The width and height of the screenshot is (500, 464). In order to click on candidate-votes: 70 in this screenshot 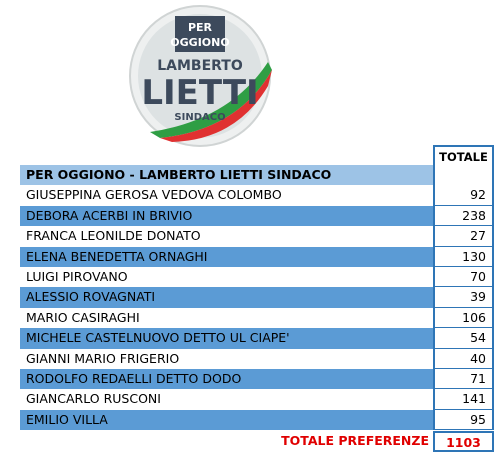, I will do `click(463, 277)`.